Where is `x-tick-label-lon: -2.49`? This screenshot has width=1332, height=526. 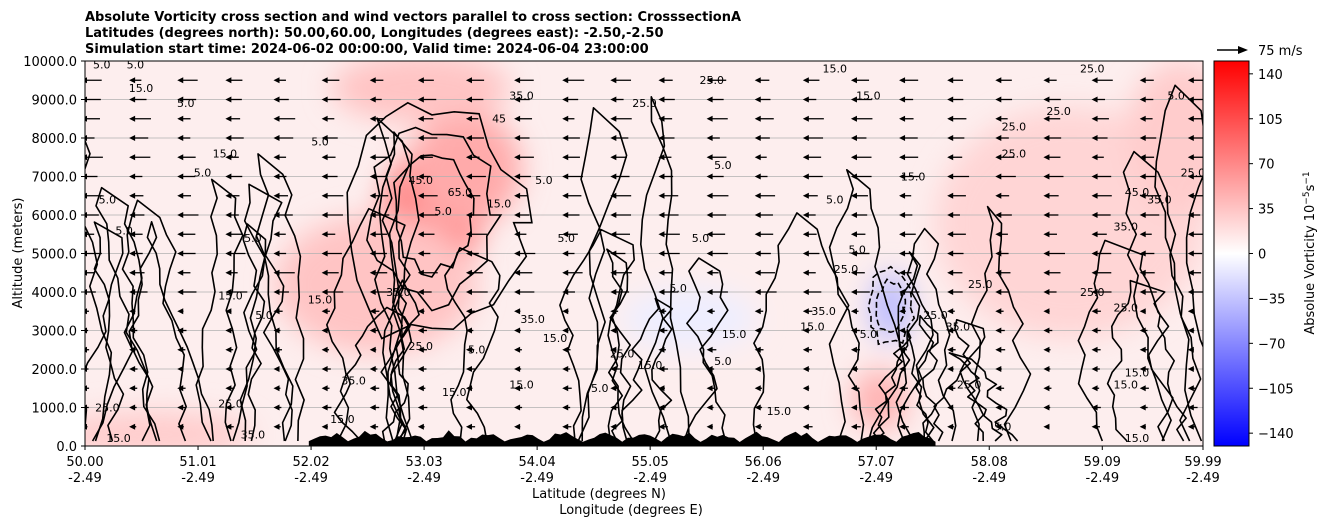 x-tick-label-lon: -2.49 is located at coordinates (198, 478).